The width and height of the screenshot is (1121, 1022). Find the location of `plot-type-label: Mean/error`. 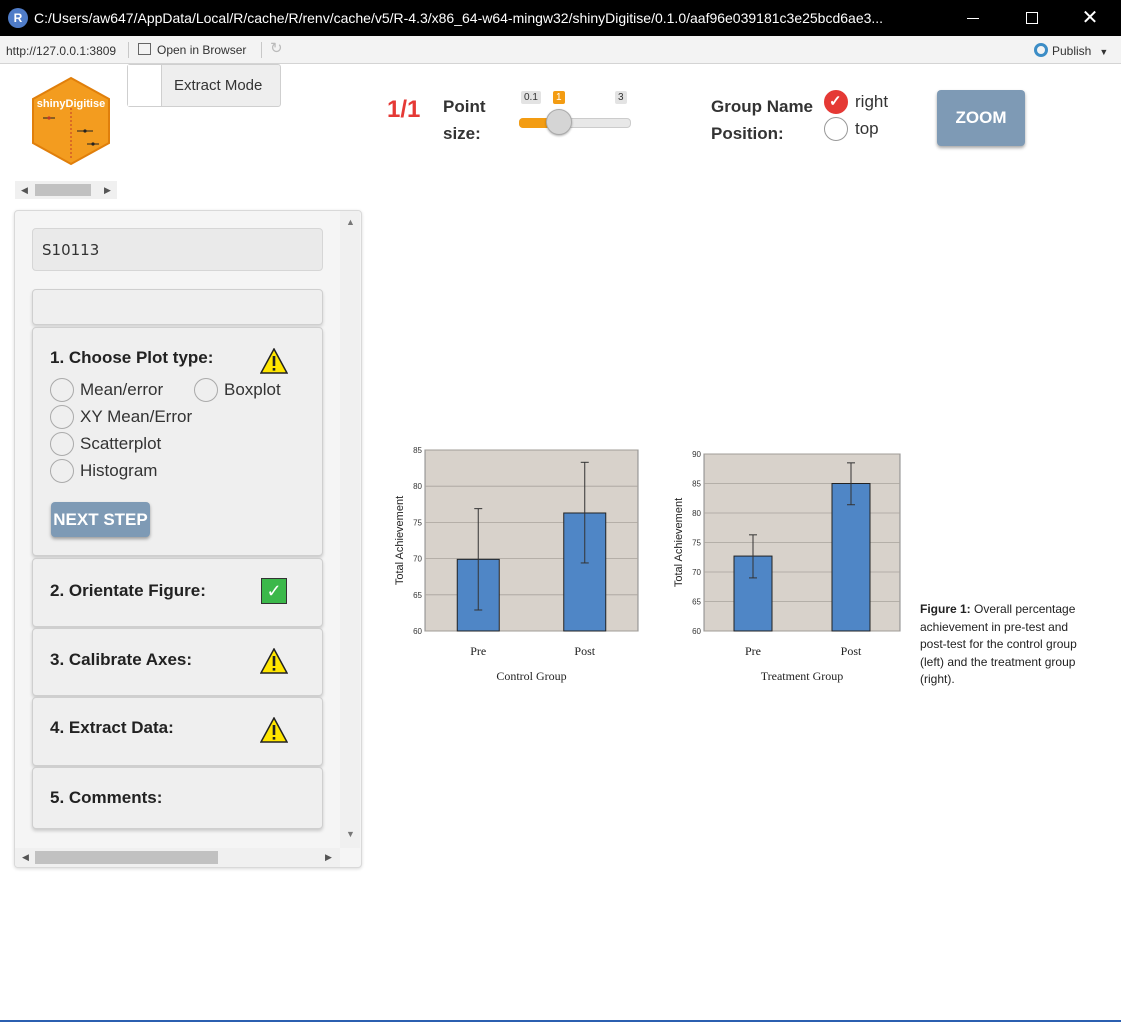

plot-type-label: Mean/error is located at coordinates (122, 389).